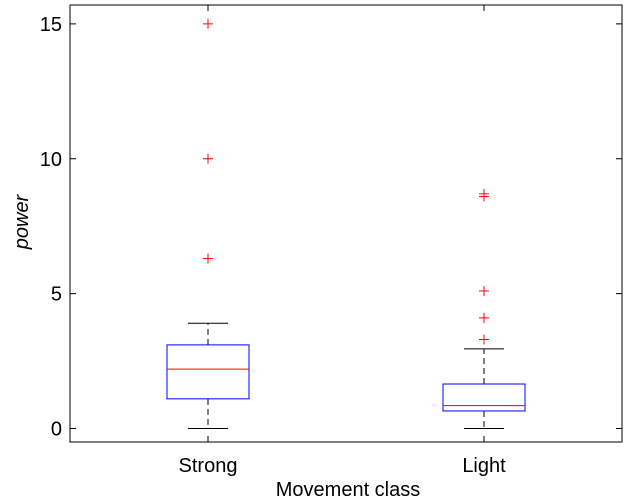 This screenshot has width=624, height=502. Describe the element at coordinates (348, 490) in the screenshot. I see `x-axis-title: Movement class` at that location.